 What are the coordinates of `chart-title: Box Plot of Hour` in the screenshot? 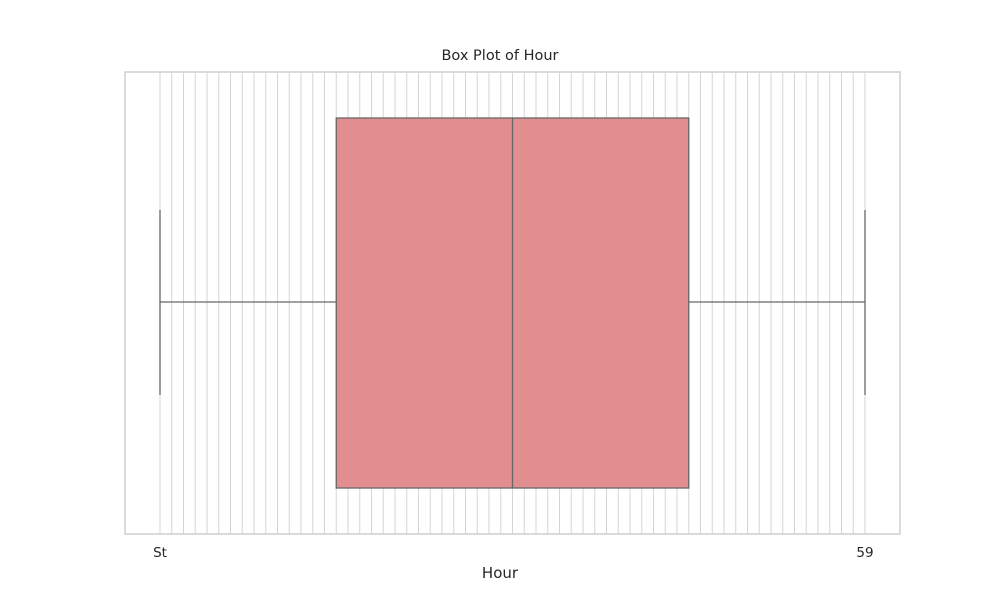 It's located at (500, 56).